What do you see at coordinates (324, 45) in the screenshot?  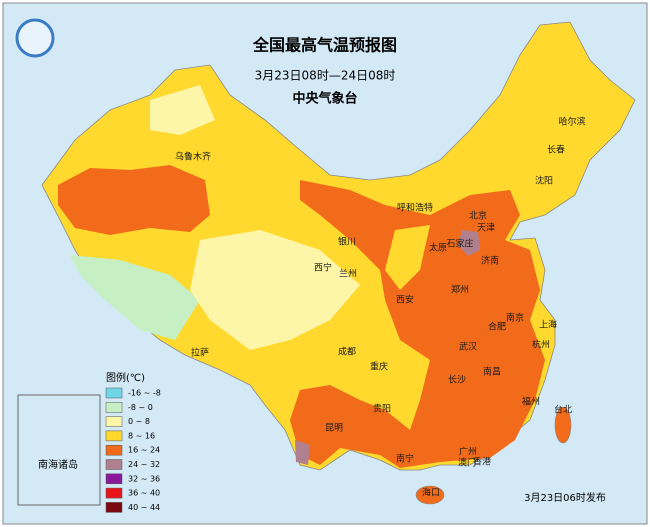 I see `title: 全国最高气温预报图` at bounding box center [324, 45].